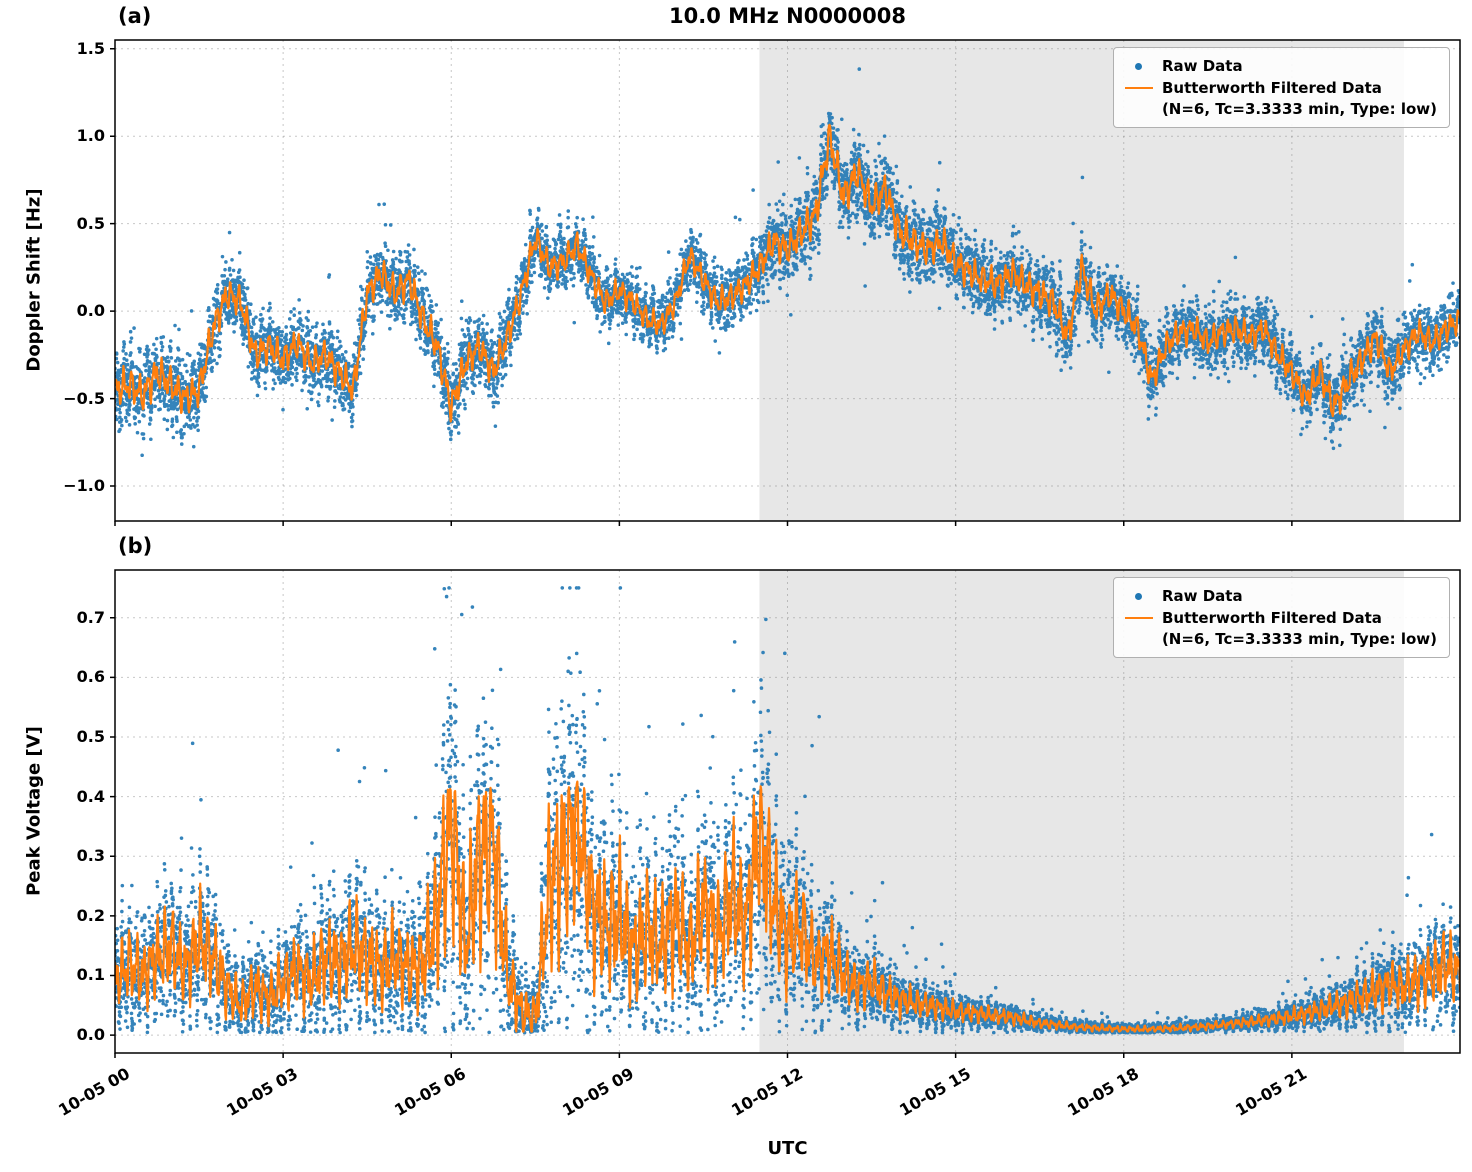  Describe the element at coordinates (34, 811) in the screenshot. I see `y-axis-label-voltage: Peak Voltage [V]` at that location.